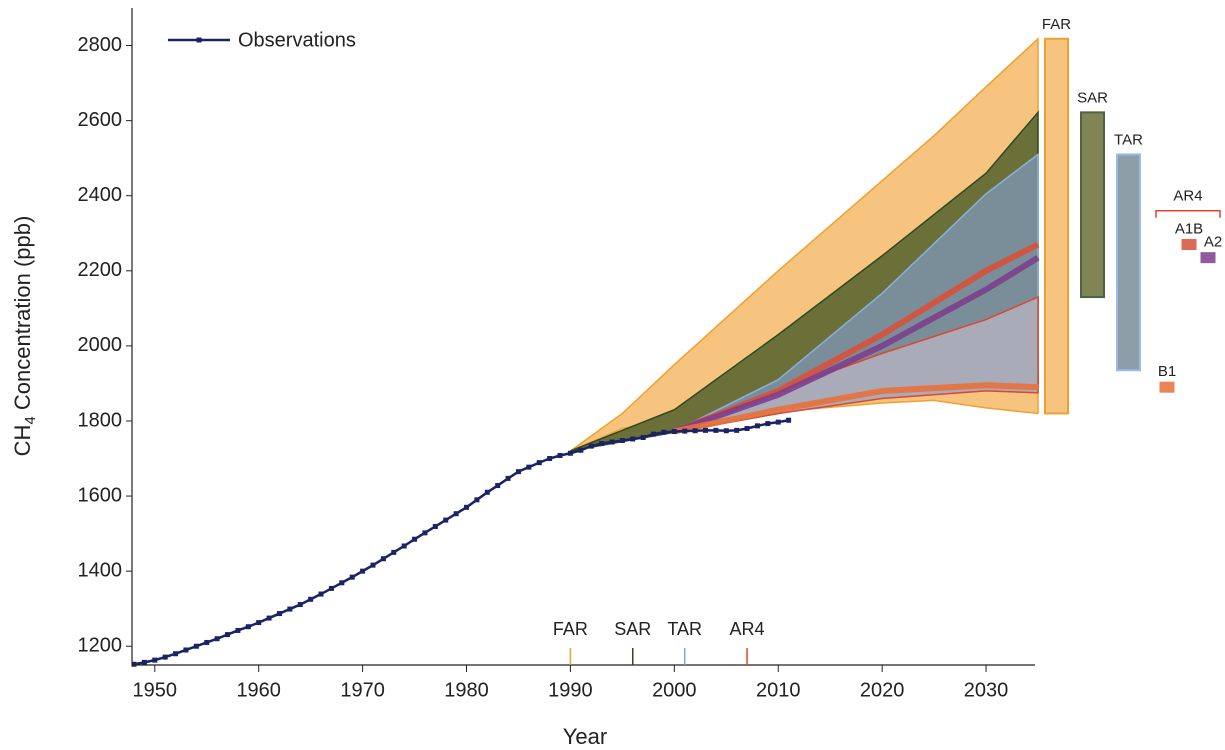 The image size is (1225, 750). What do you see at coordinates (362, 690) in the screenshot?
I see `x-tick-label: 1970` at bounding box center [362, 690].